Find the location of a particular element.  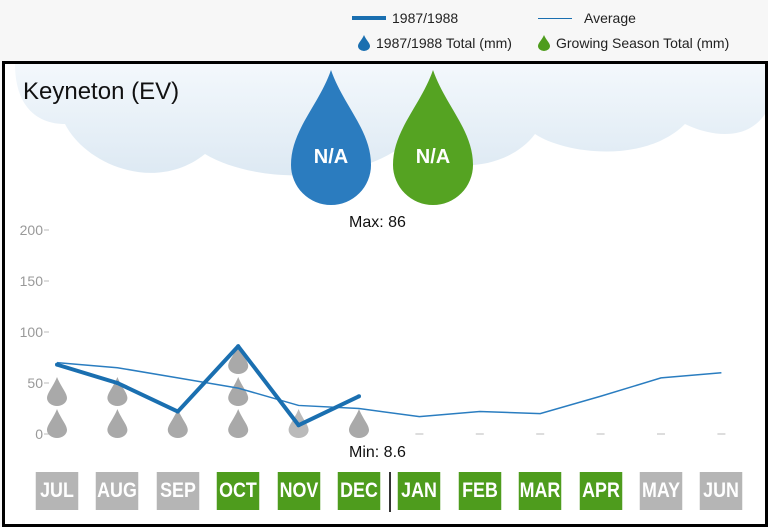

thick-line-icon is located at coordinates (369, 18).